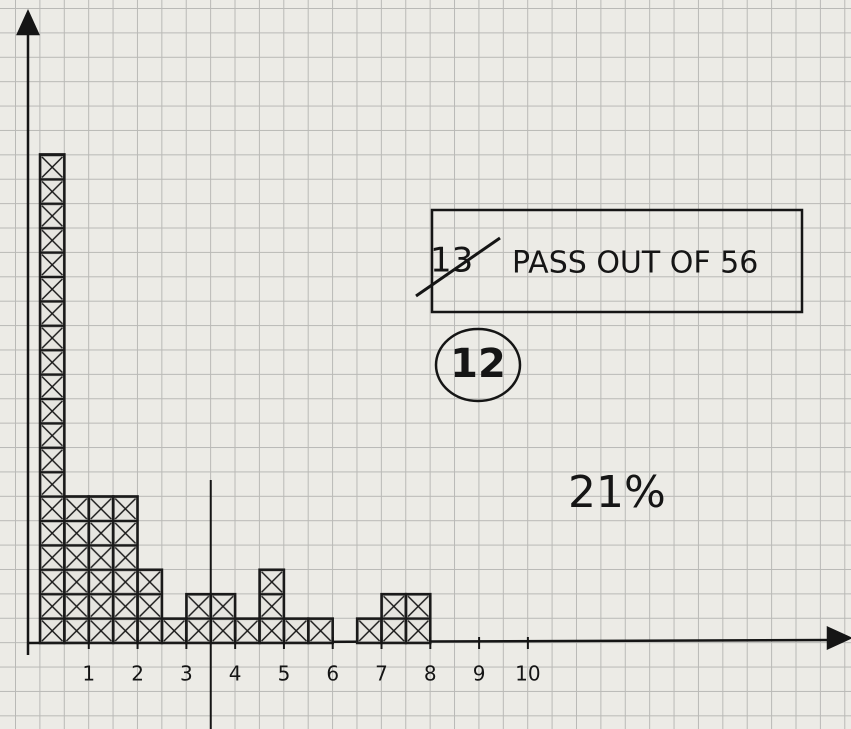 The height and width of the screenshot is (729, 851). I want to click on x-tick-label: 6, so click(332, 674).